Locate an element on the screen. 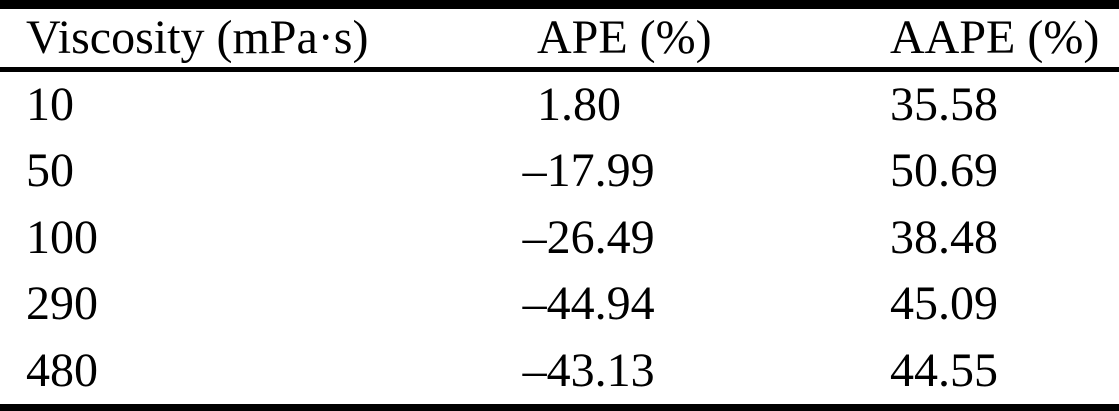 The height and width of the screenshot is (411, 1119). ape-cell: –17.99 is located at coordinates (706, 171).